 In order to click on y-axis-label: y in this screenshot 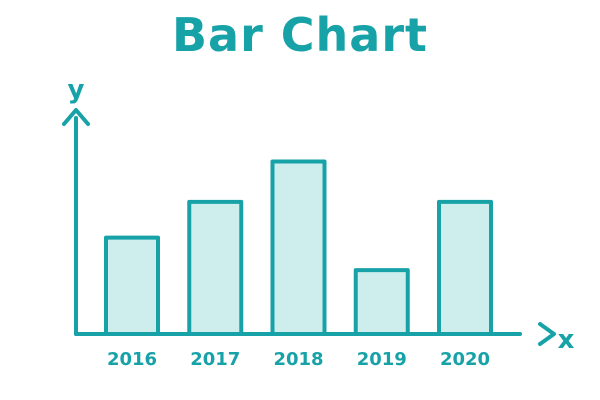, I will do `click(76, 90)`.